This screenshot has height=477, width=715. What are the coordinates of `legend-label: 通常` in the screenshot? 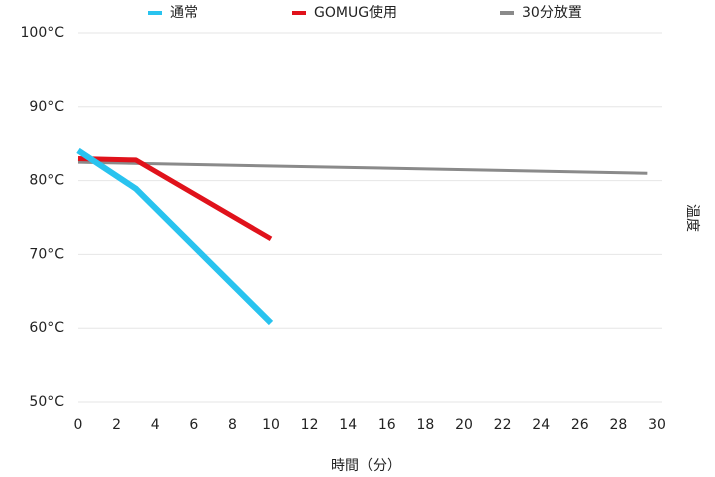 It's located at (184, 13).